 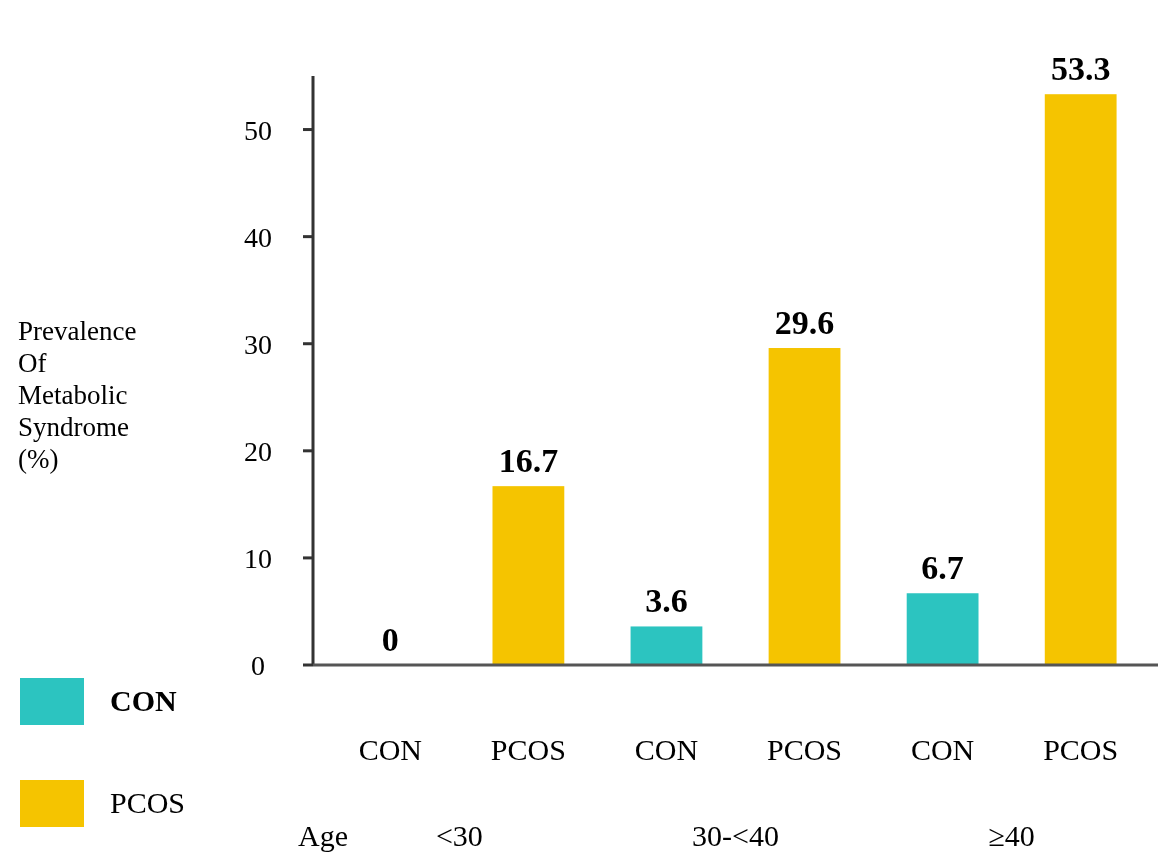 What do you see at coordinates (1080, 69) in the screenshot?
I see `data-label: 53.3` at bounding box center [1080, 69].